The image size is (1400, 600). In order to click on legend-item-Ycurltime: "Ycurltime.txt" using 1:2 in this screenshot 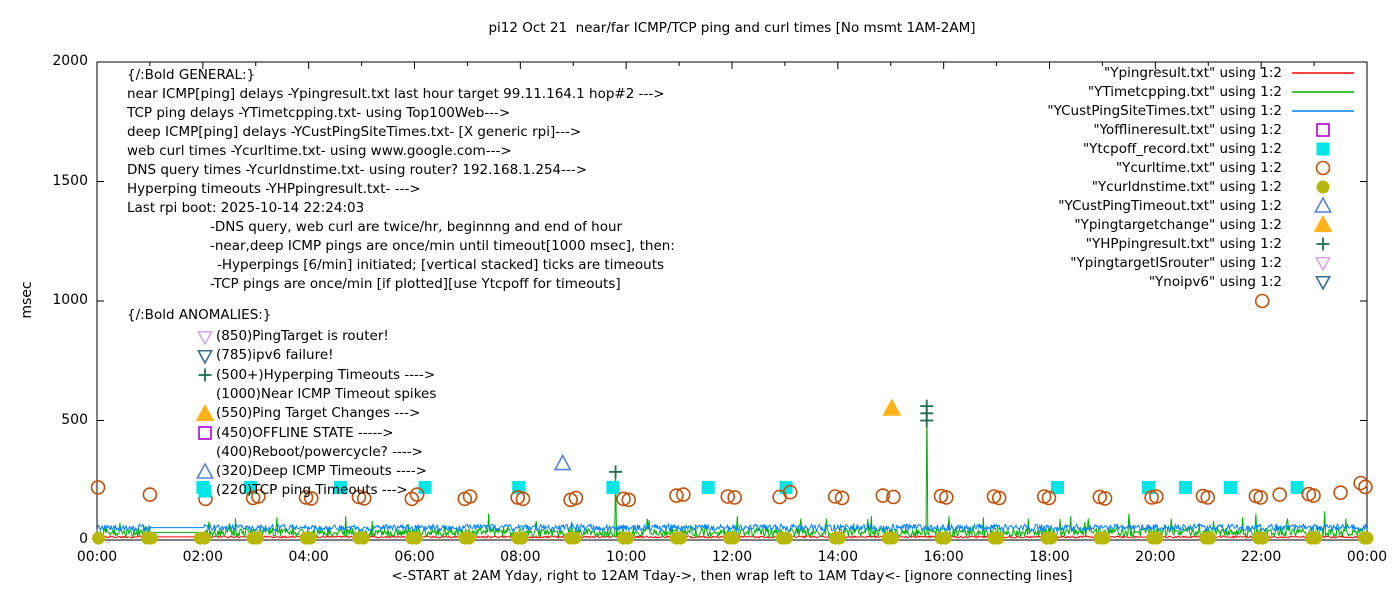, I will do `click(1237, 168)`.